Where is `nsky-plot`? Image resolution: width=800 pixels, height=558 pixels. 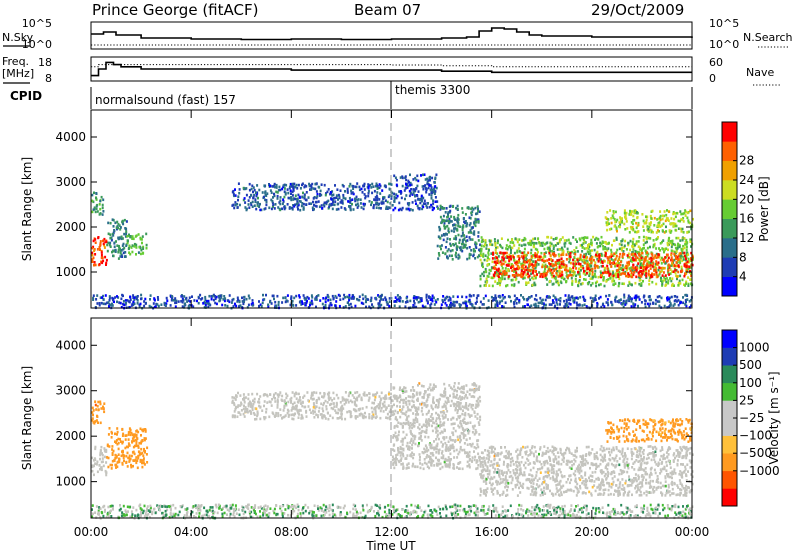 nsky-plot is located at coordinates (391, 36).